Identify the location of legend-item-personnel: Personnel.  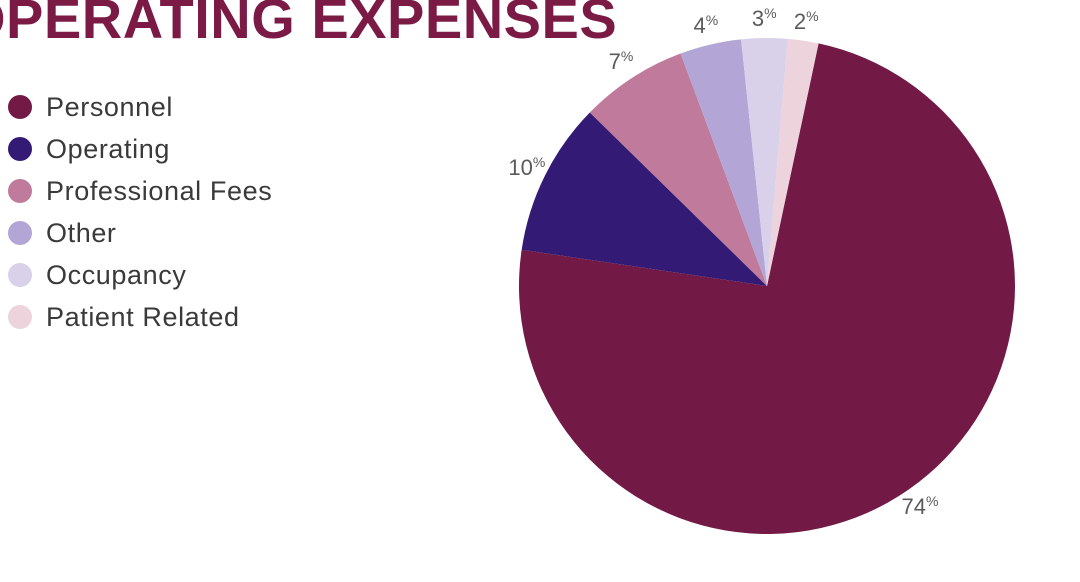
(140, 107).